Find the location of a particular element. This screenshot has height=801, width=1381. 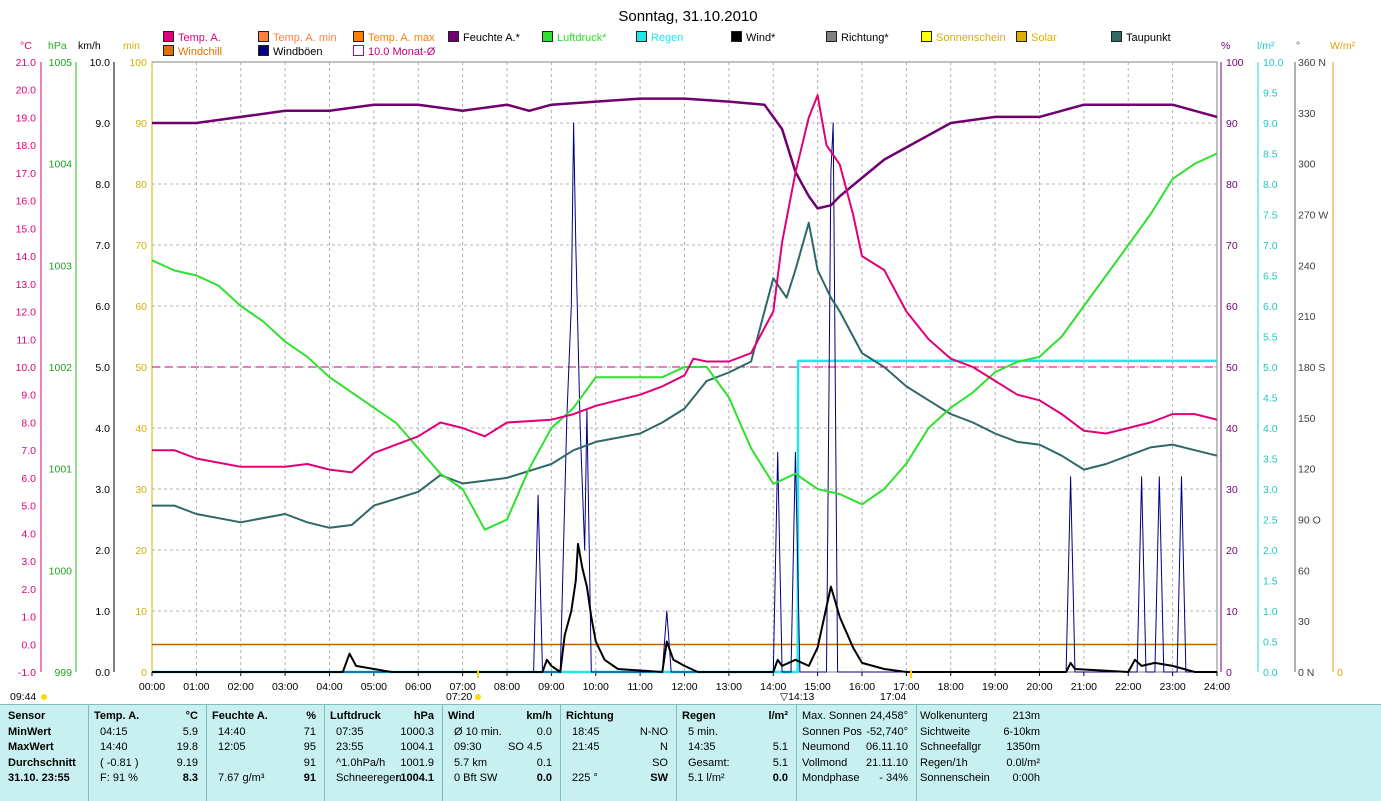

tick-label-direction: 360 N is located at coordinates (1312, 63).